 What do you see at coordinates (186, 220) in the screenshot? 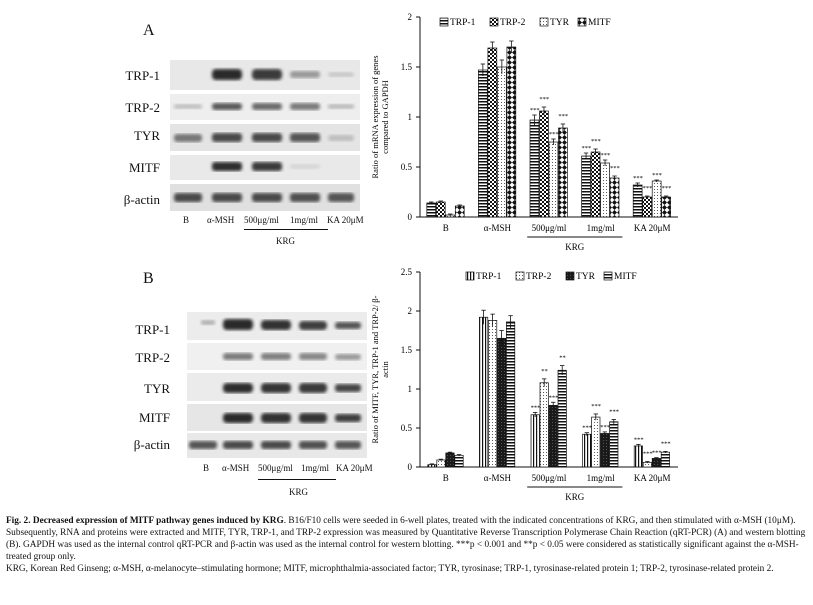
I see `lane-label-b: B` at bounding box center [186, 220].